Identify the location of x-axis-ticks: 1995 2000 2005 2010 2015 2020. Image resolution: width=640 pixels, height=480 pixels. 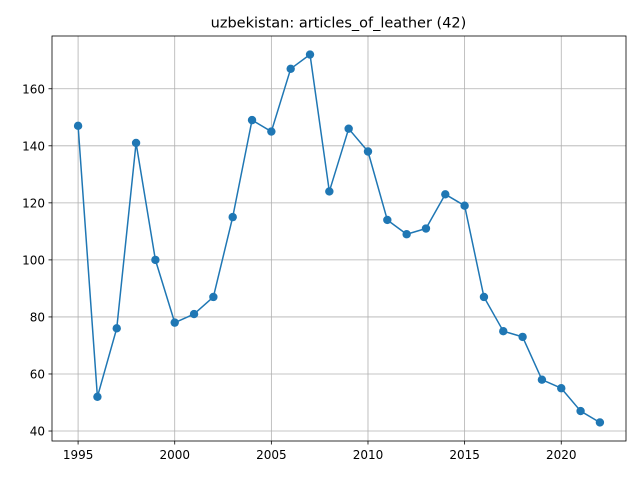
(320, 451).